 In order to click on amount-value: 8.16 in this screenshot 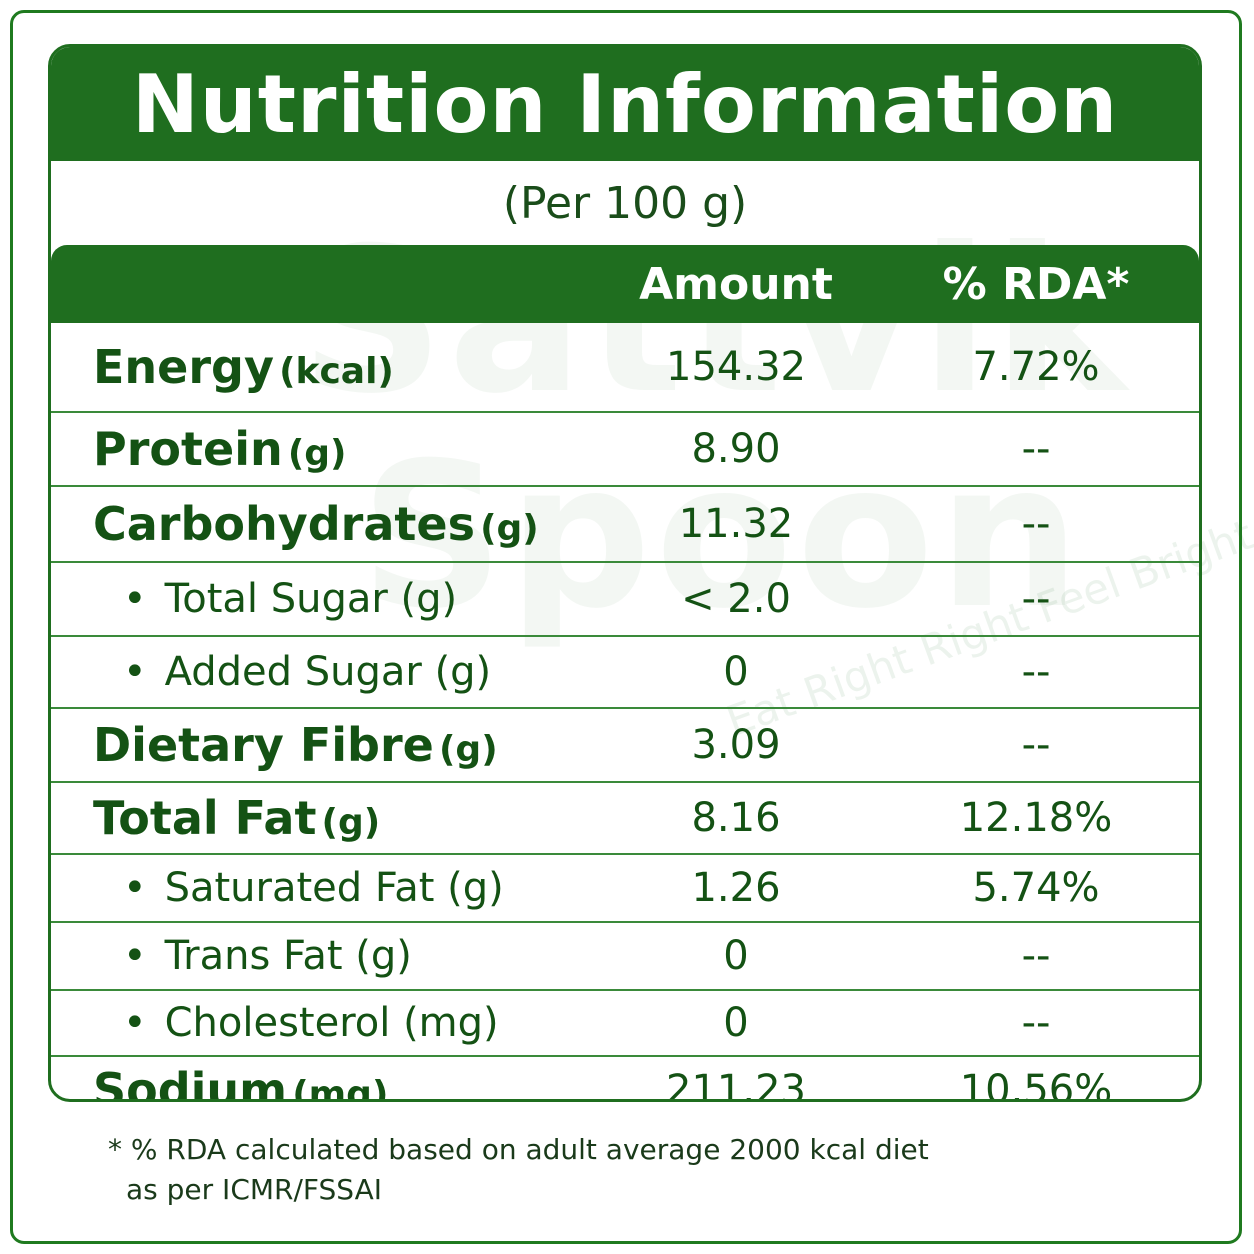, I will do `click(736, 818)`.